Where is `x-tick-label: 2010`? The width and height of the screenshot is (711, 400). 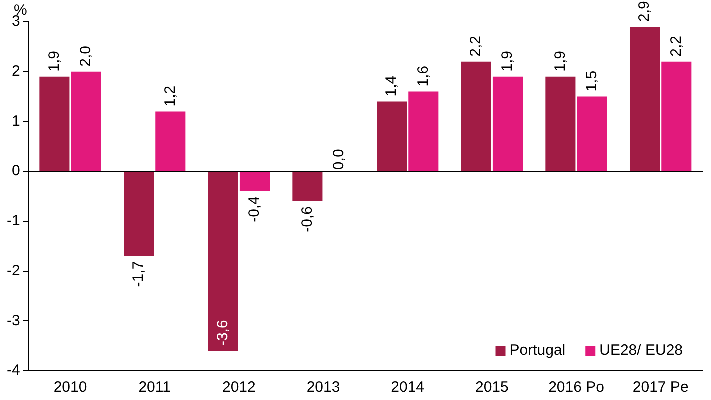 x-tick-label: 2010 is located at coordinates (71, 387).